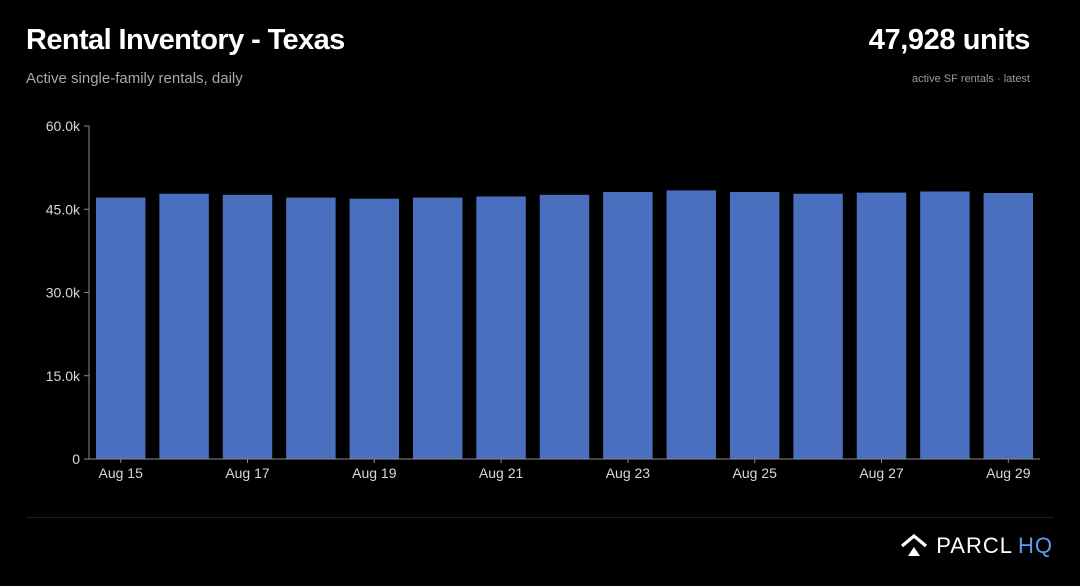 The width and height of the screenshot is (1080, 586). What do you see at coordinates (134, 78) in the screenshot?
I see `chart-subtitle: Active single-family rentals, daily` at bounding box center [134, 78].